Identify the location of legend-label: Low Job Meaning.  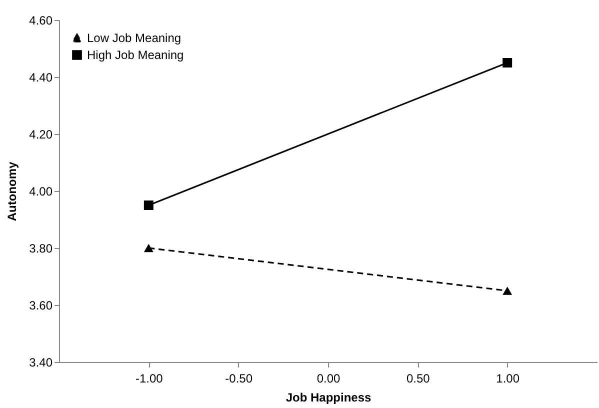
(134, 38).